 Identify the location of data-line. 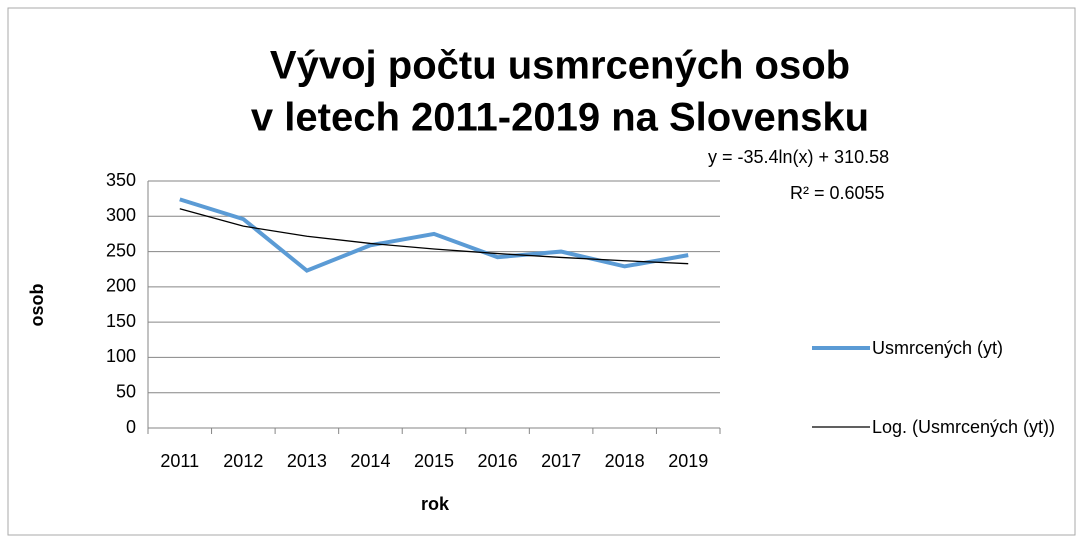
(434, 235).